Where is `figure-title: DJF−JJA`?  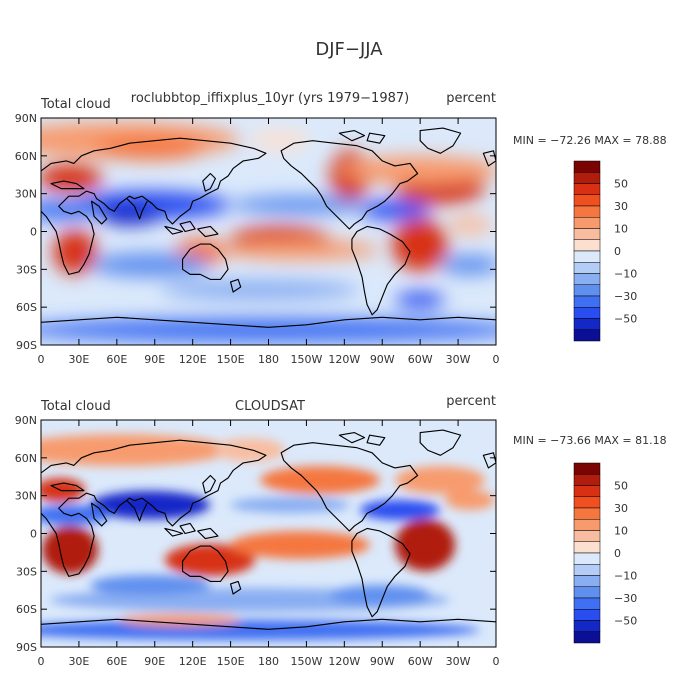
figure-title: DJF−JJA is located at coordinates (349, 49).